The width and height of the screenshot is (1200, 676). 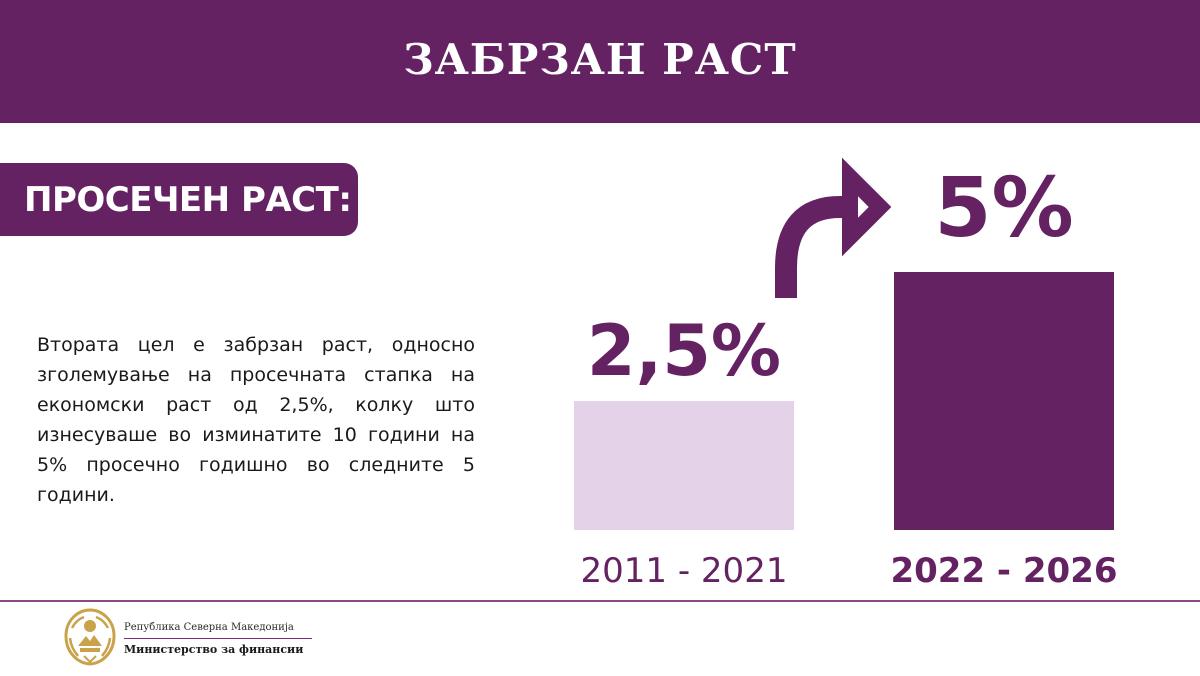 I want to click on coat-of-arms-icon, so click(x=90, y=637).